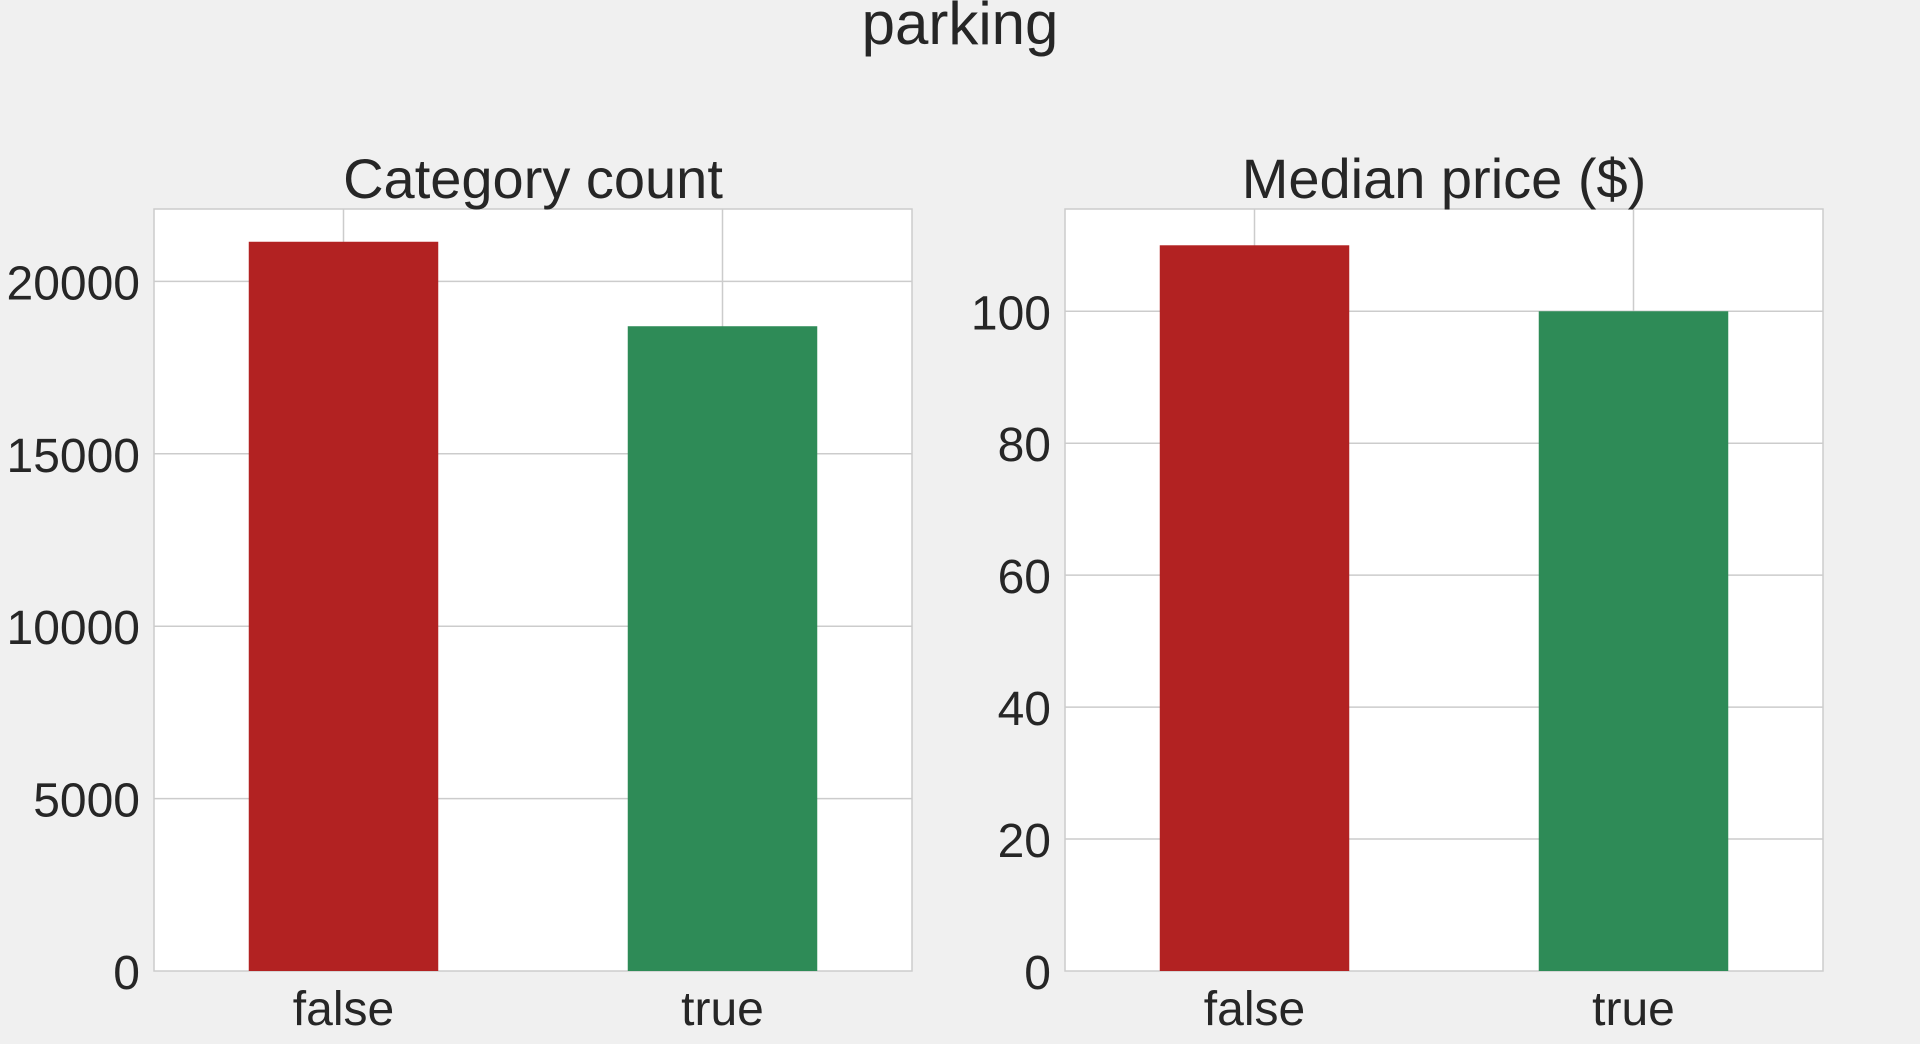  I want to click on y-tick-label: 40, so click(1024, 709).